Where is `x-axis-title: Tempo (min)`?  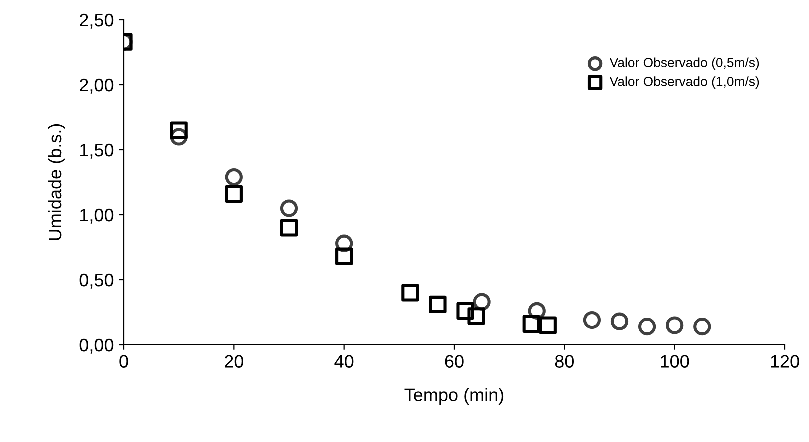 x-axis-title: Tempo (min) is located at coordinates (454, 397).